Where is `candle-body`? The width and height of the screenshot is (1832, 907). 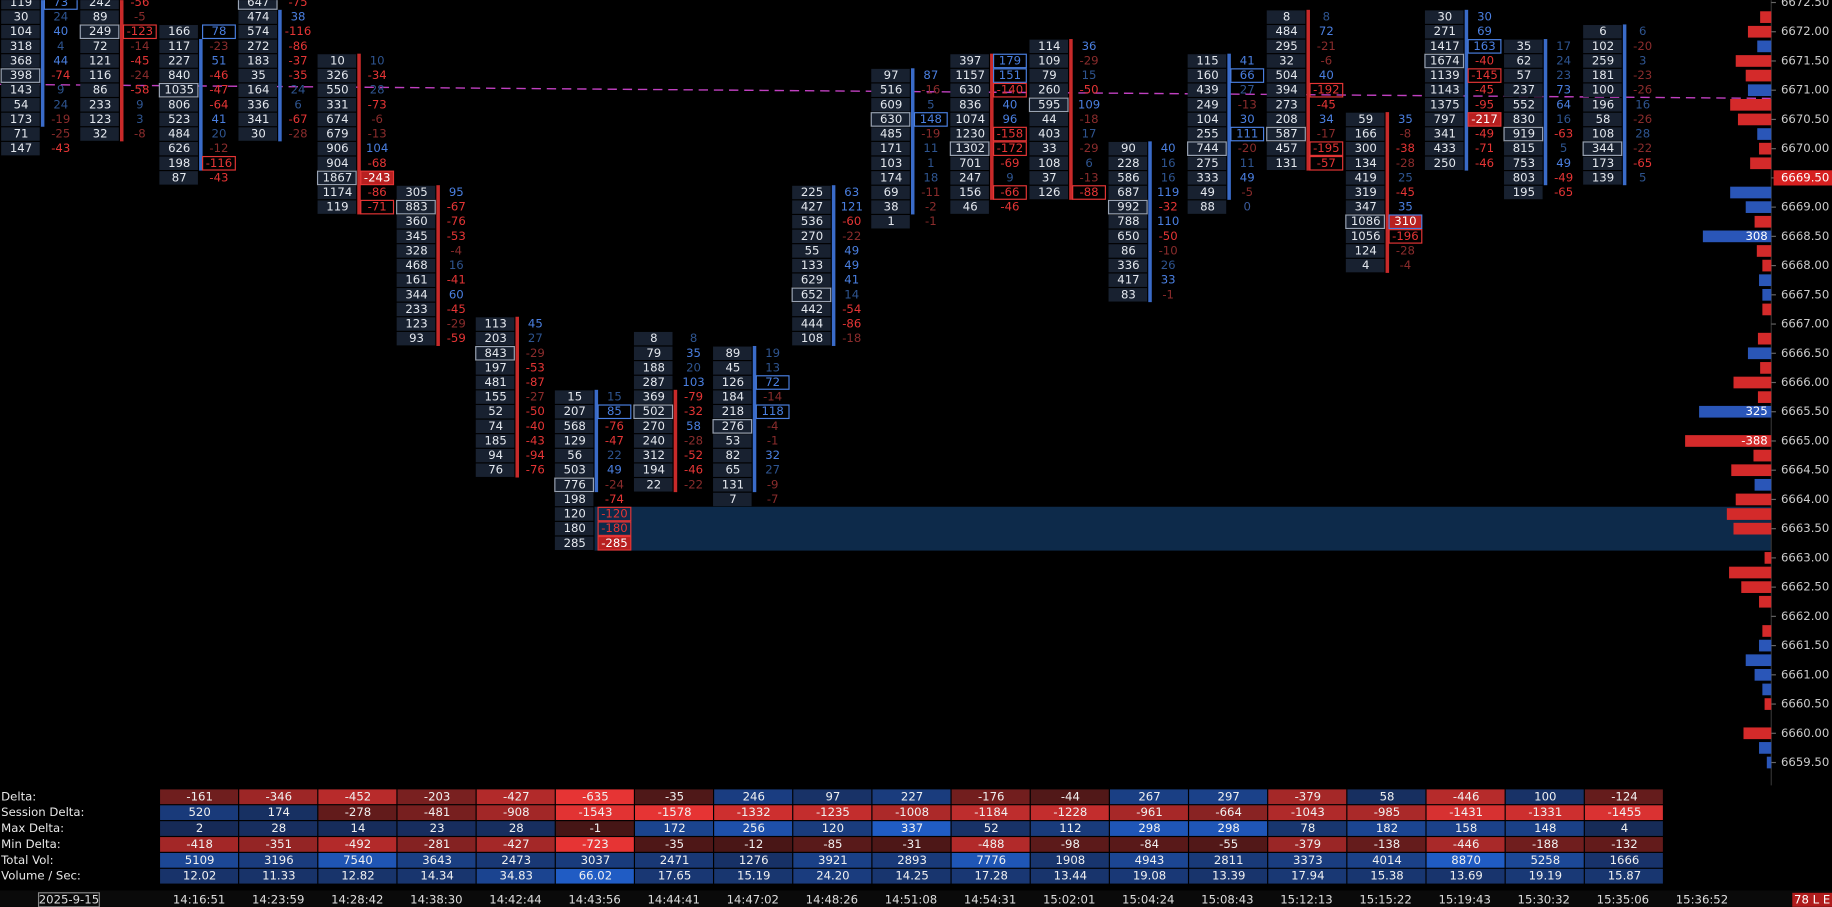
candle-body is located at coordinates (912, 141).